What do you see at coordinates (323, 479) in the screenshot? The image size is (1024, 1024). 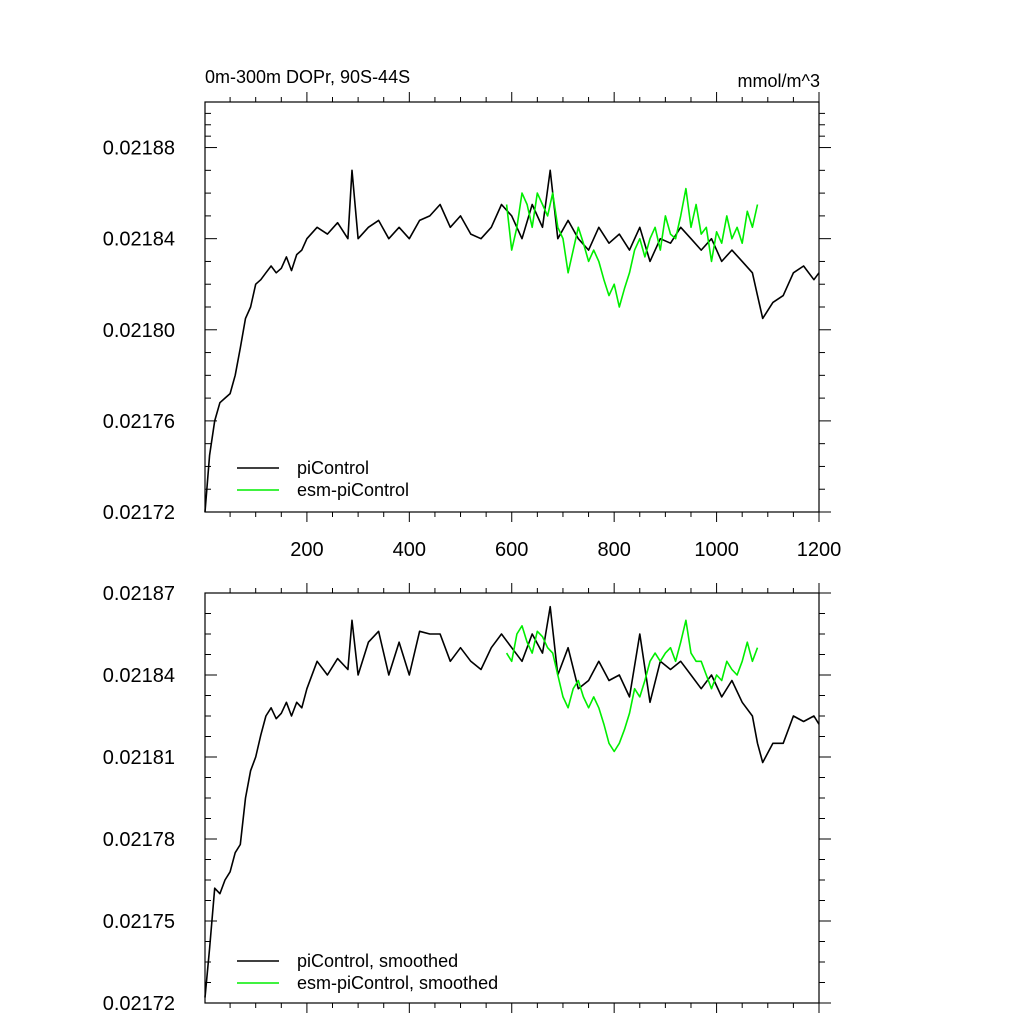 I see `top-chart-legend: piControl esm-piControl` at bounding box center [323, 479].